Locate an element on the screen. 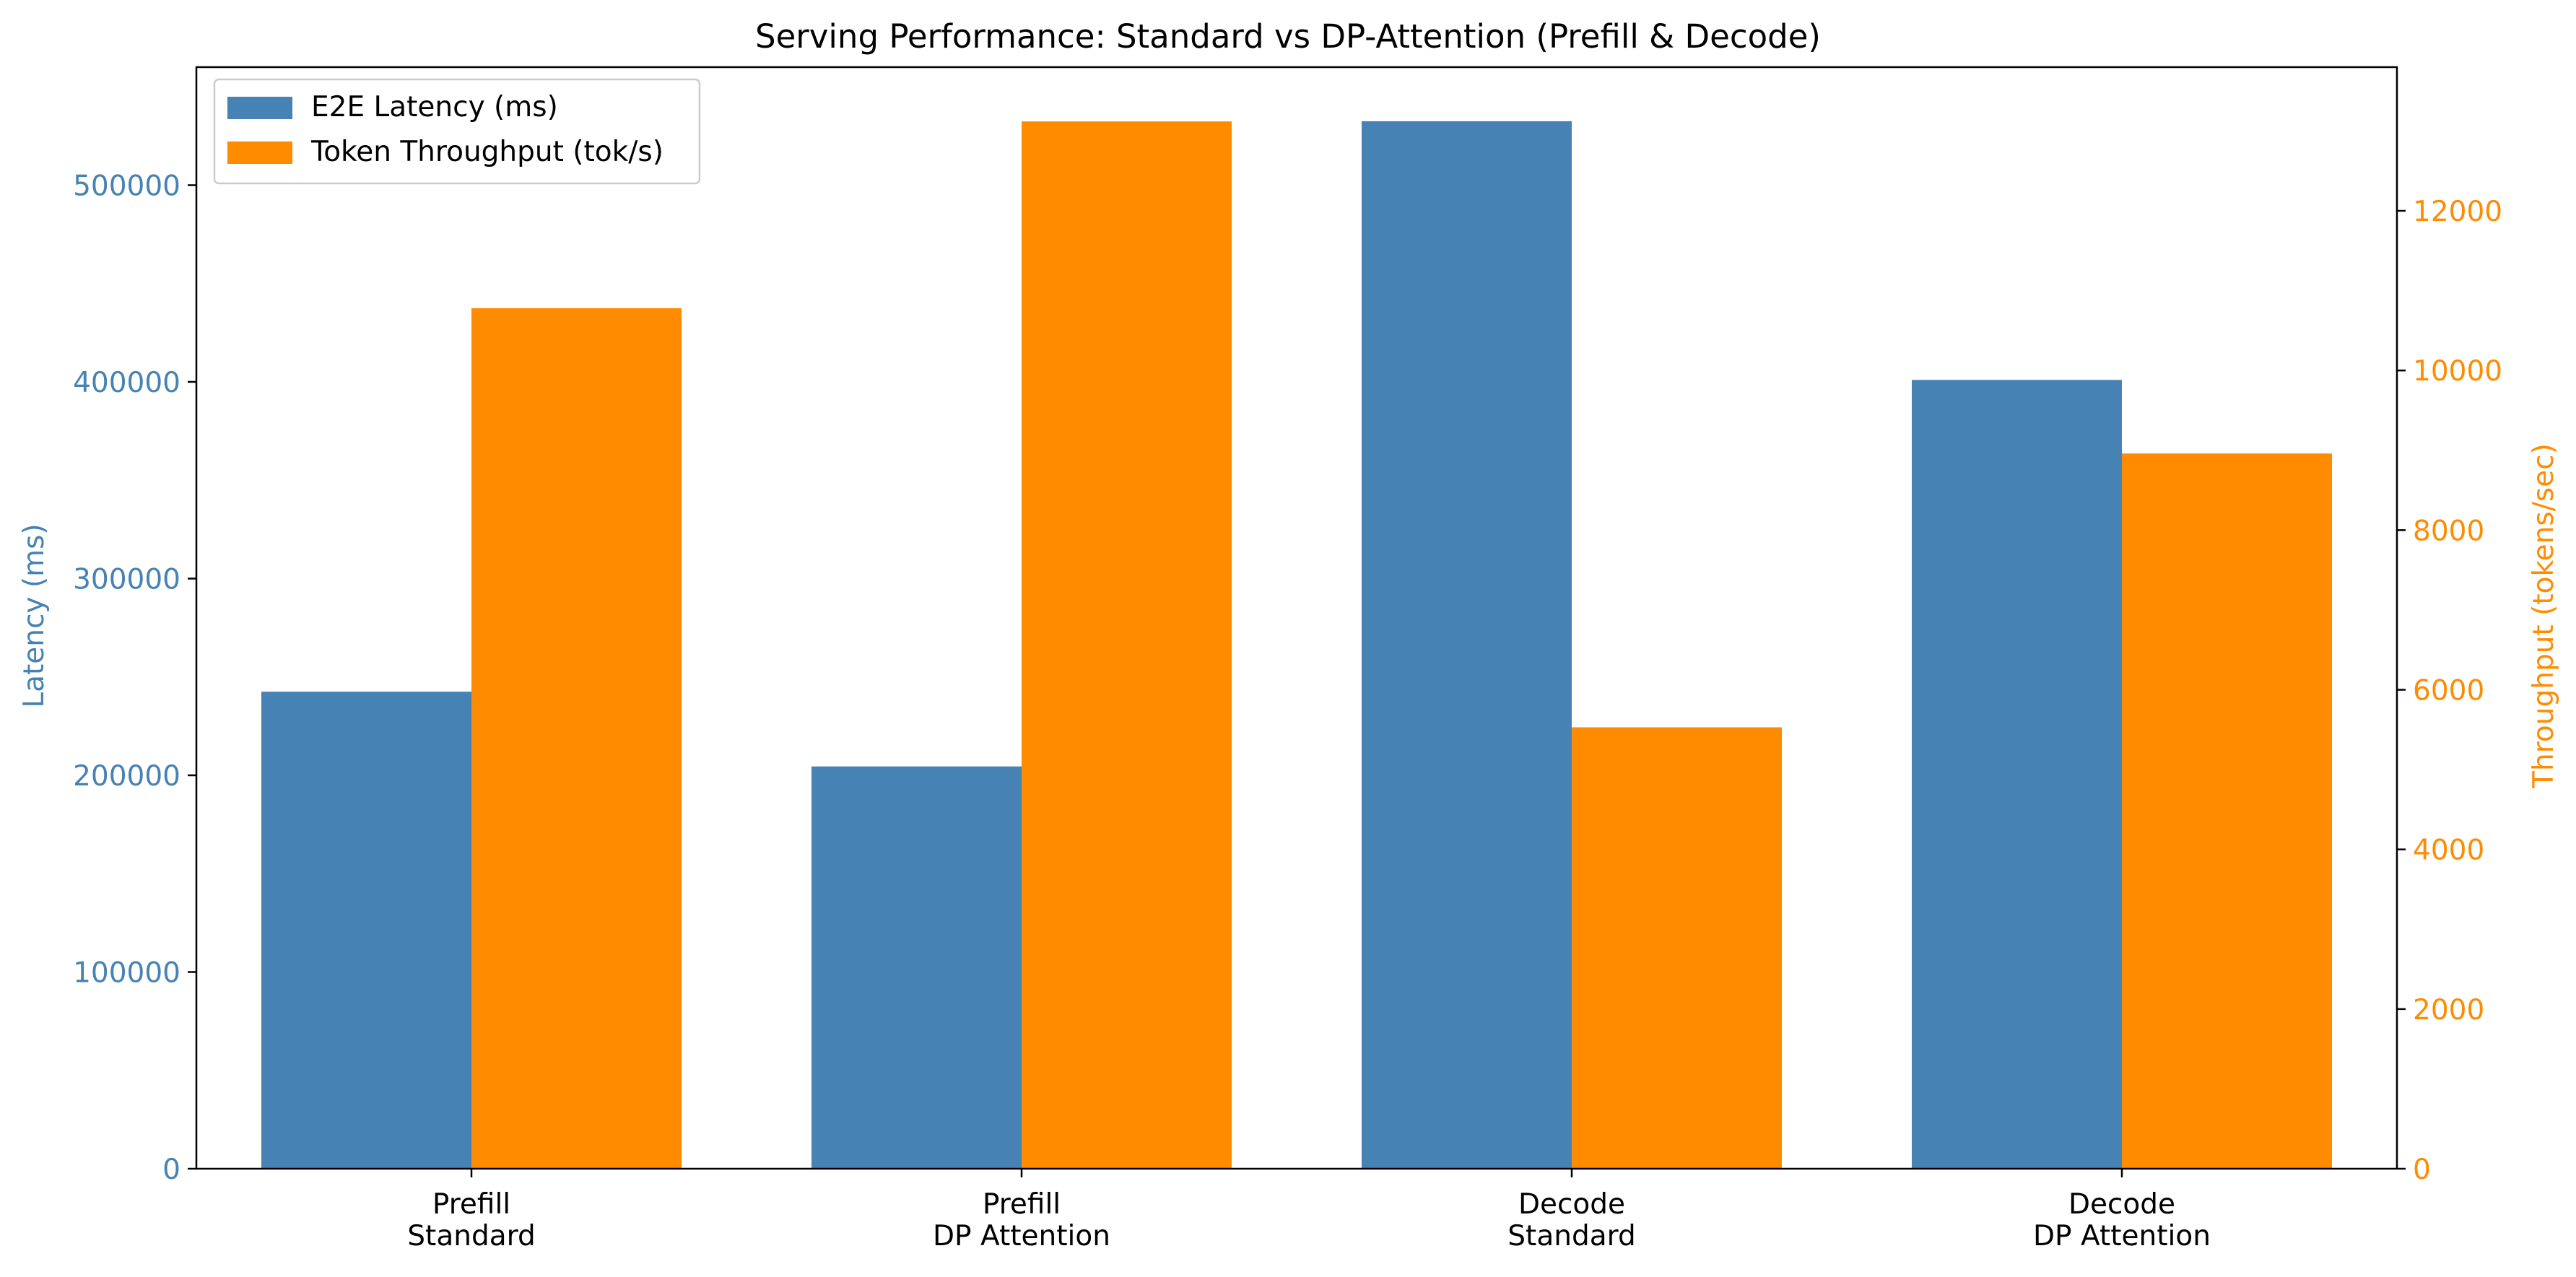 The image size is (2576, 1277). left-tick-label-5: 500000 is located at coordinates (126, 186).